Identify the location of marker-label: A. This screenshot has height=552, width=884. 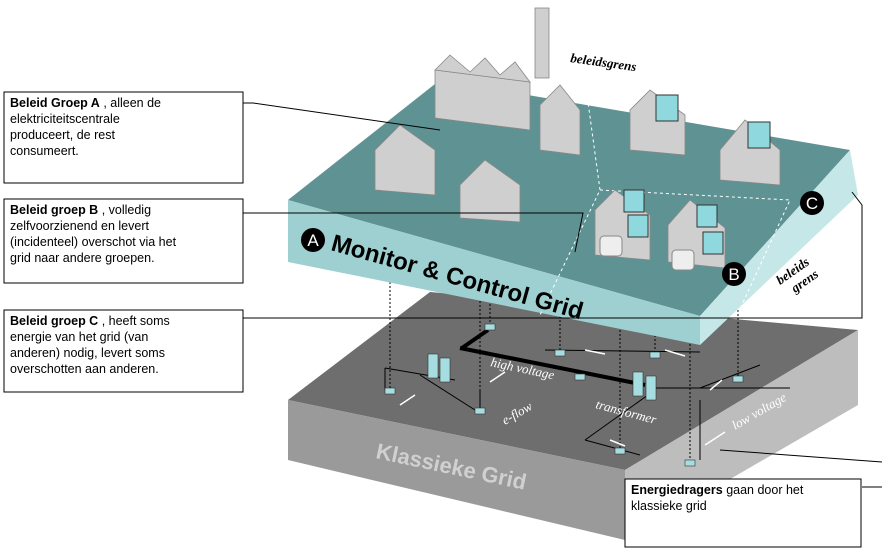
(313, 240).